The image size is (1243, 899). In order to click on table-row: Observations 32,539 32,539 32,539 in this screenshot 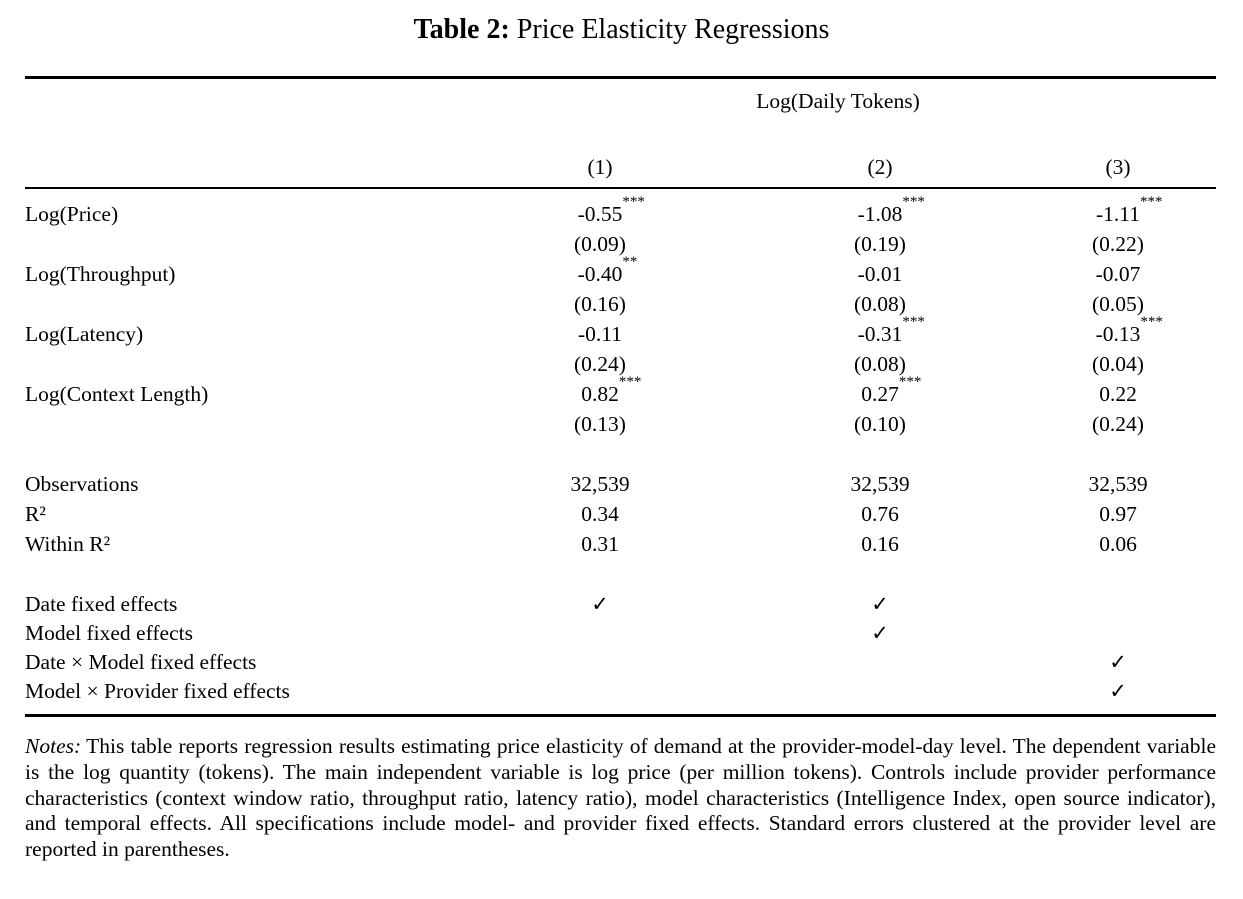, I will do `click(620, 484)`.